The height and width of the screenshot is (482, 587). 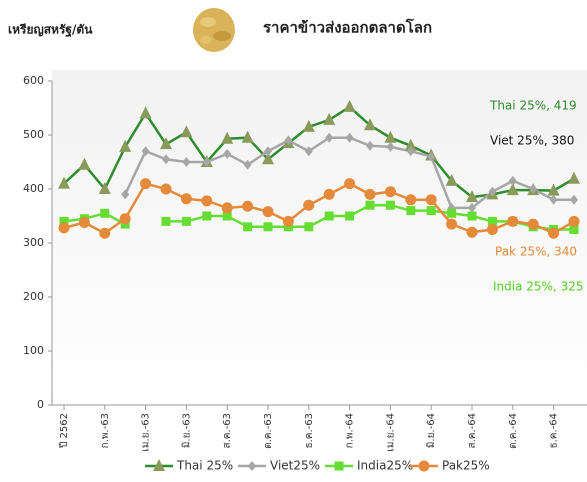 I want to click on annotation: Thai 25%, 419, so click(x=533, y=106).